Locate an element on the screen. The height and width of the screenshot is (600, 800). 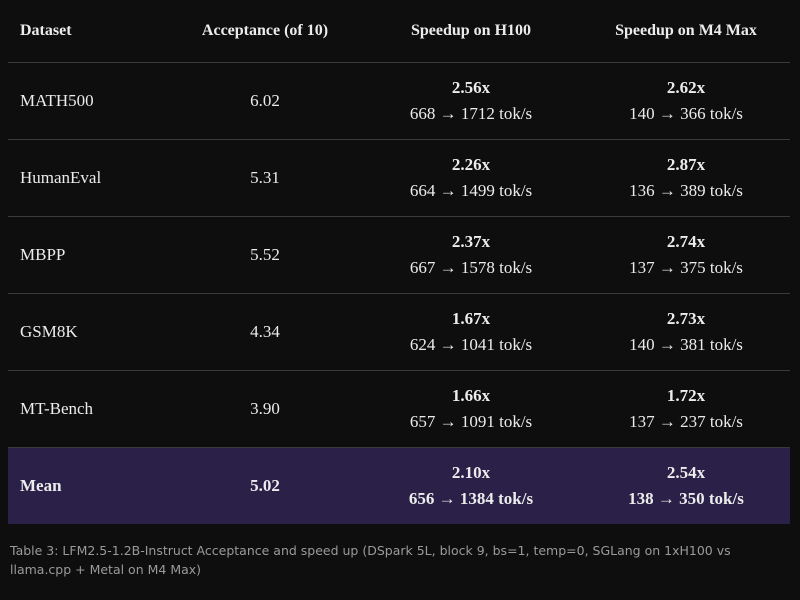
acceptance-cell: 3.90 is located at coordinates (265, 409).